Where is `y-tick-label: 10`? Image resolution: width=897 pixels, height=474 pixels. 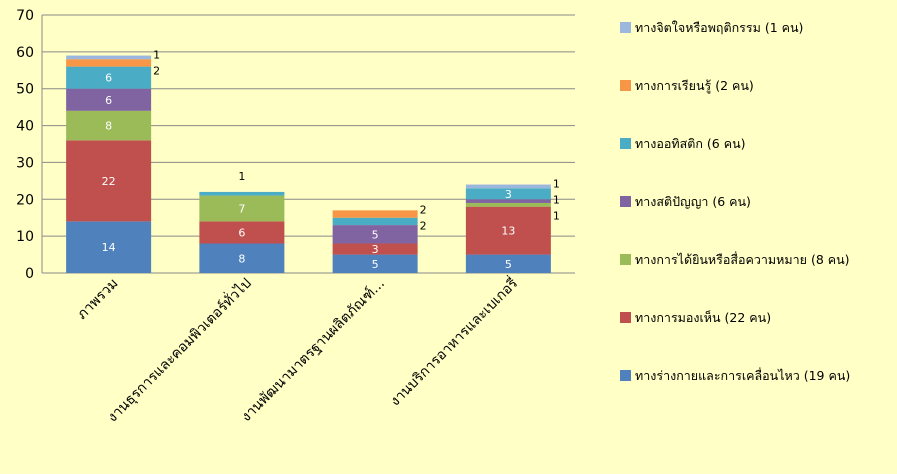 y-tick-label: 10 is located at coordinates (25, 237).